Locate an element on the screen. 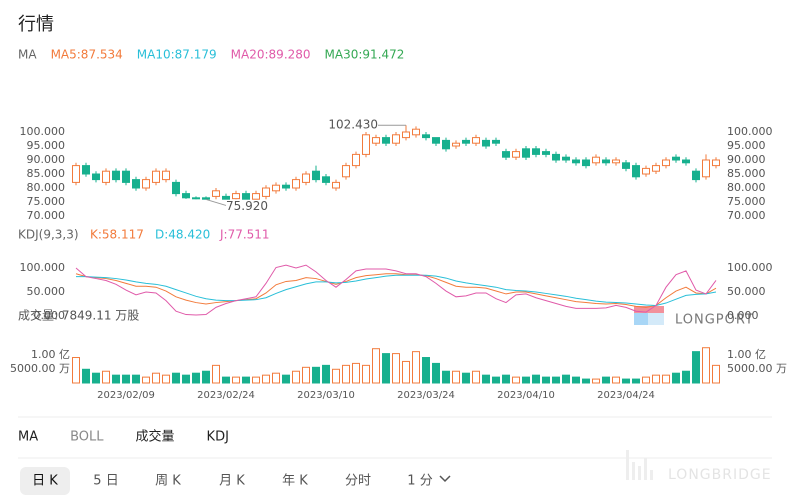 Image resolution: width=795 pixels, height=498 pixels. selected-period-bg is located at coordinates (45, 481).